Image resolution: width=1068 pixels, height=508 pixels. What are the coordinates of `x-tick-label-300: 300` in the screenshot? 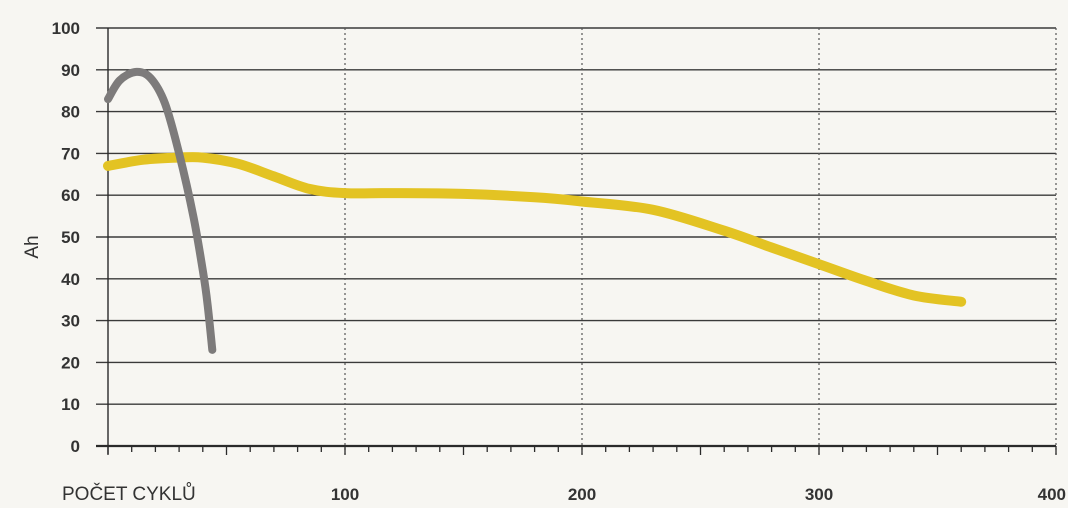 It's located at (819, 494).